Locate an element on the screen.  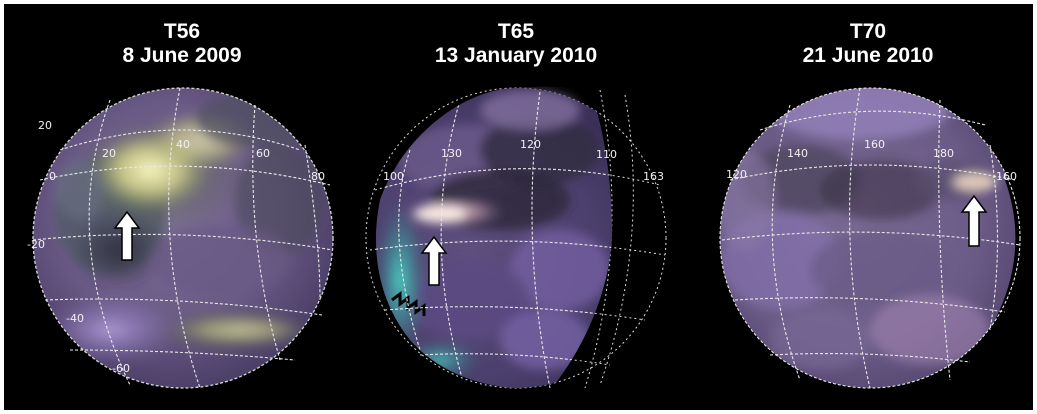
t56-lat-label-0: 0 is located at coordinates (52, 176).